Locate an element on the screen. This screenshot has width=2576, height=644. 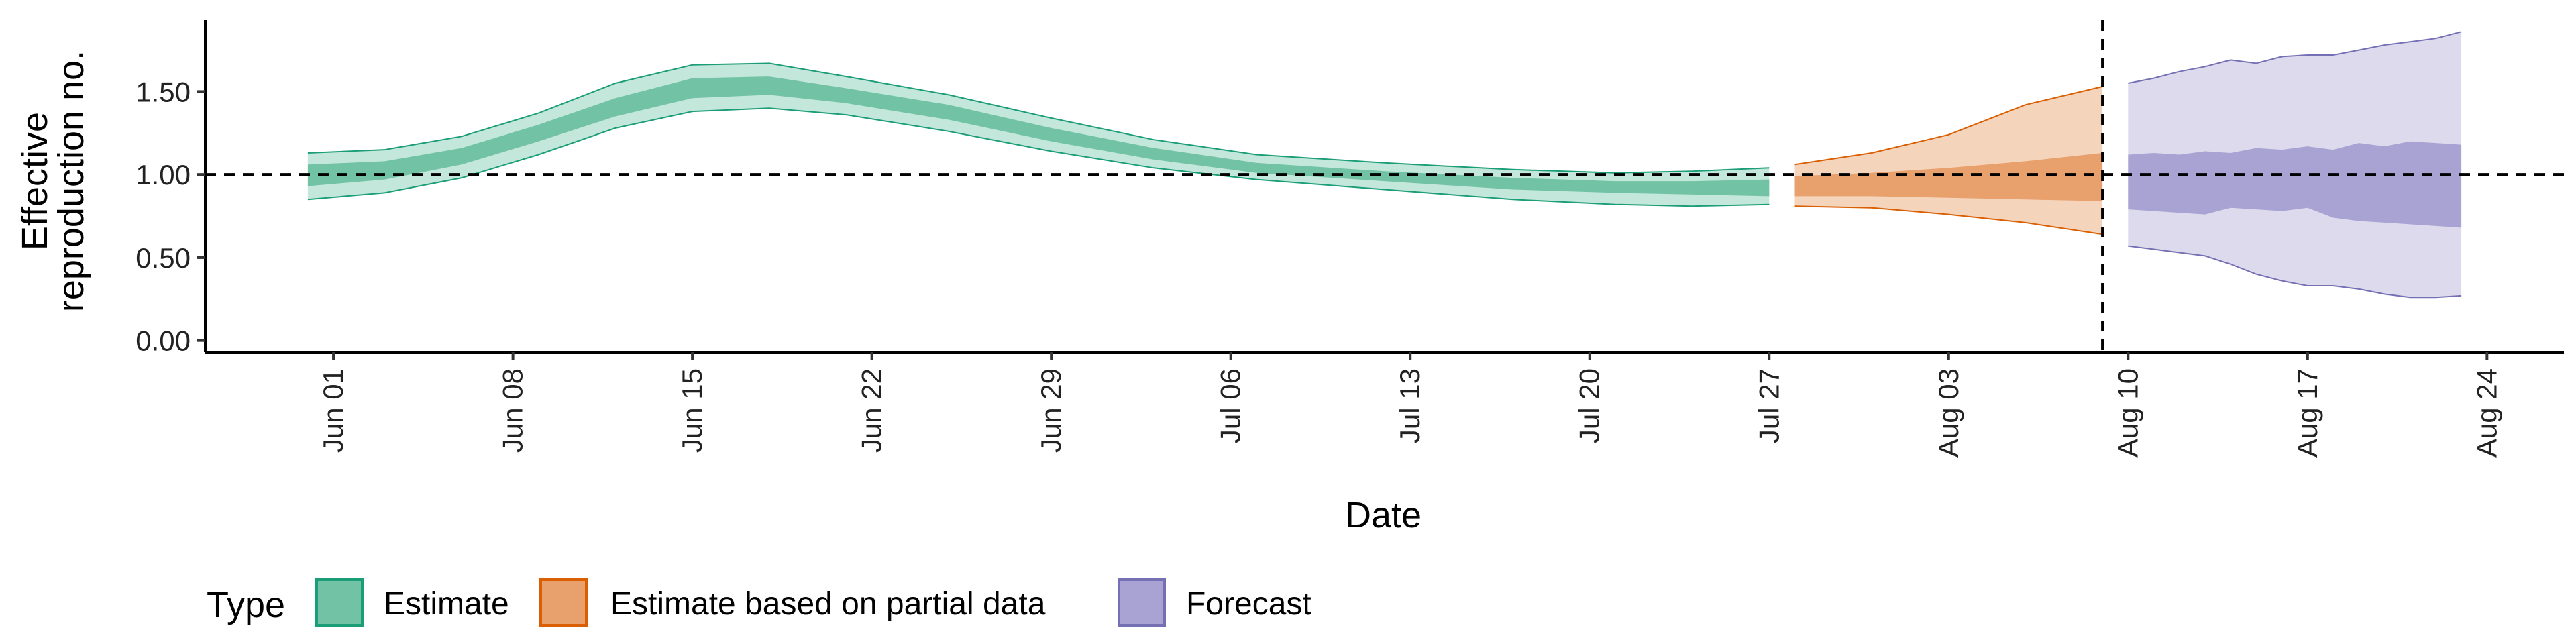
legend-key-partial is located at coordinates (563, 602).